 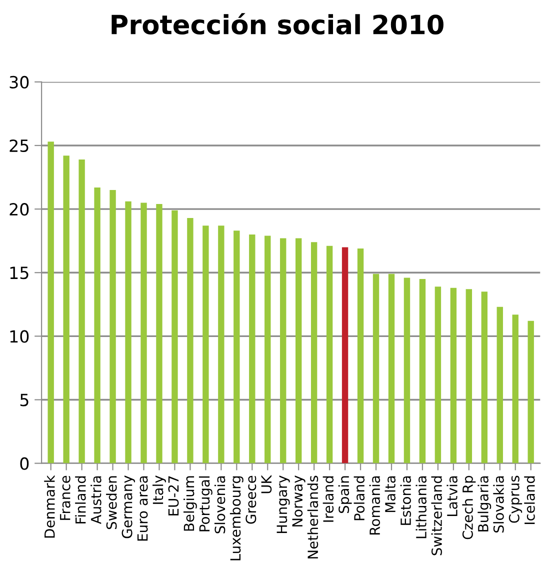 What do you see at coordinates (19, 209) in the screenshot?
I see `y-tick-label: 20` at bounding box center [19, 209].